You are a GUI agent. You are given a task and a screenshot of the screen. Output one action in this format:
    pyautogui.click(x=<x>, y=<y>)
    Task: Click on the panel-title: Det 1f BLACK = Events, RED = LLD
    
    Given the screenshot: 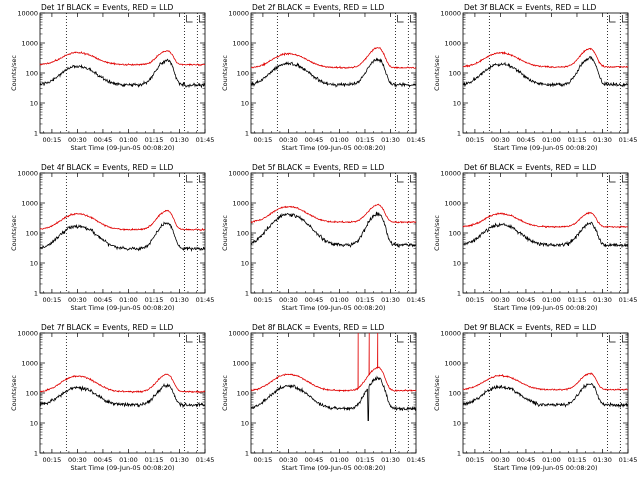 What is the action you would take?
    pyautogui.click(x=107, y=7)
    